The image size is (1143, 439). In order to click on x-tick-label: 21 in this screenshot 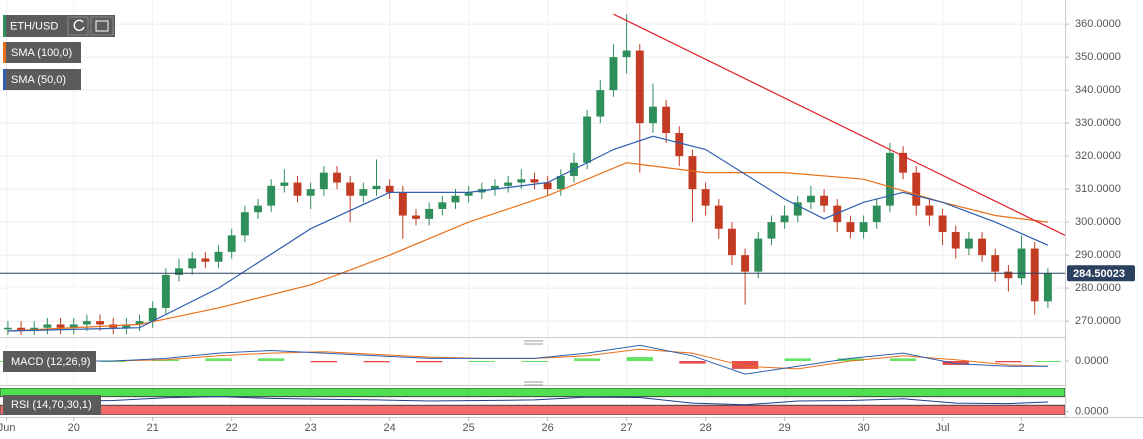, I will do `click(153, 428)`.